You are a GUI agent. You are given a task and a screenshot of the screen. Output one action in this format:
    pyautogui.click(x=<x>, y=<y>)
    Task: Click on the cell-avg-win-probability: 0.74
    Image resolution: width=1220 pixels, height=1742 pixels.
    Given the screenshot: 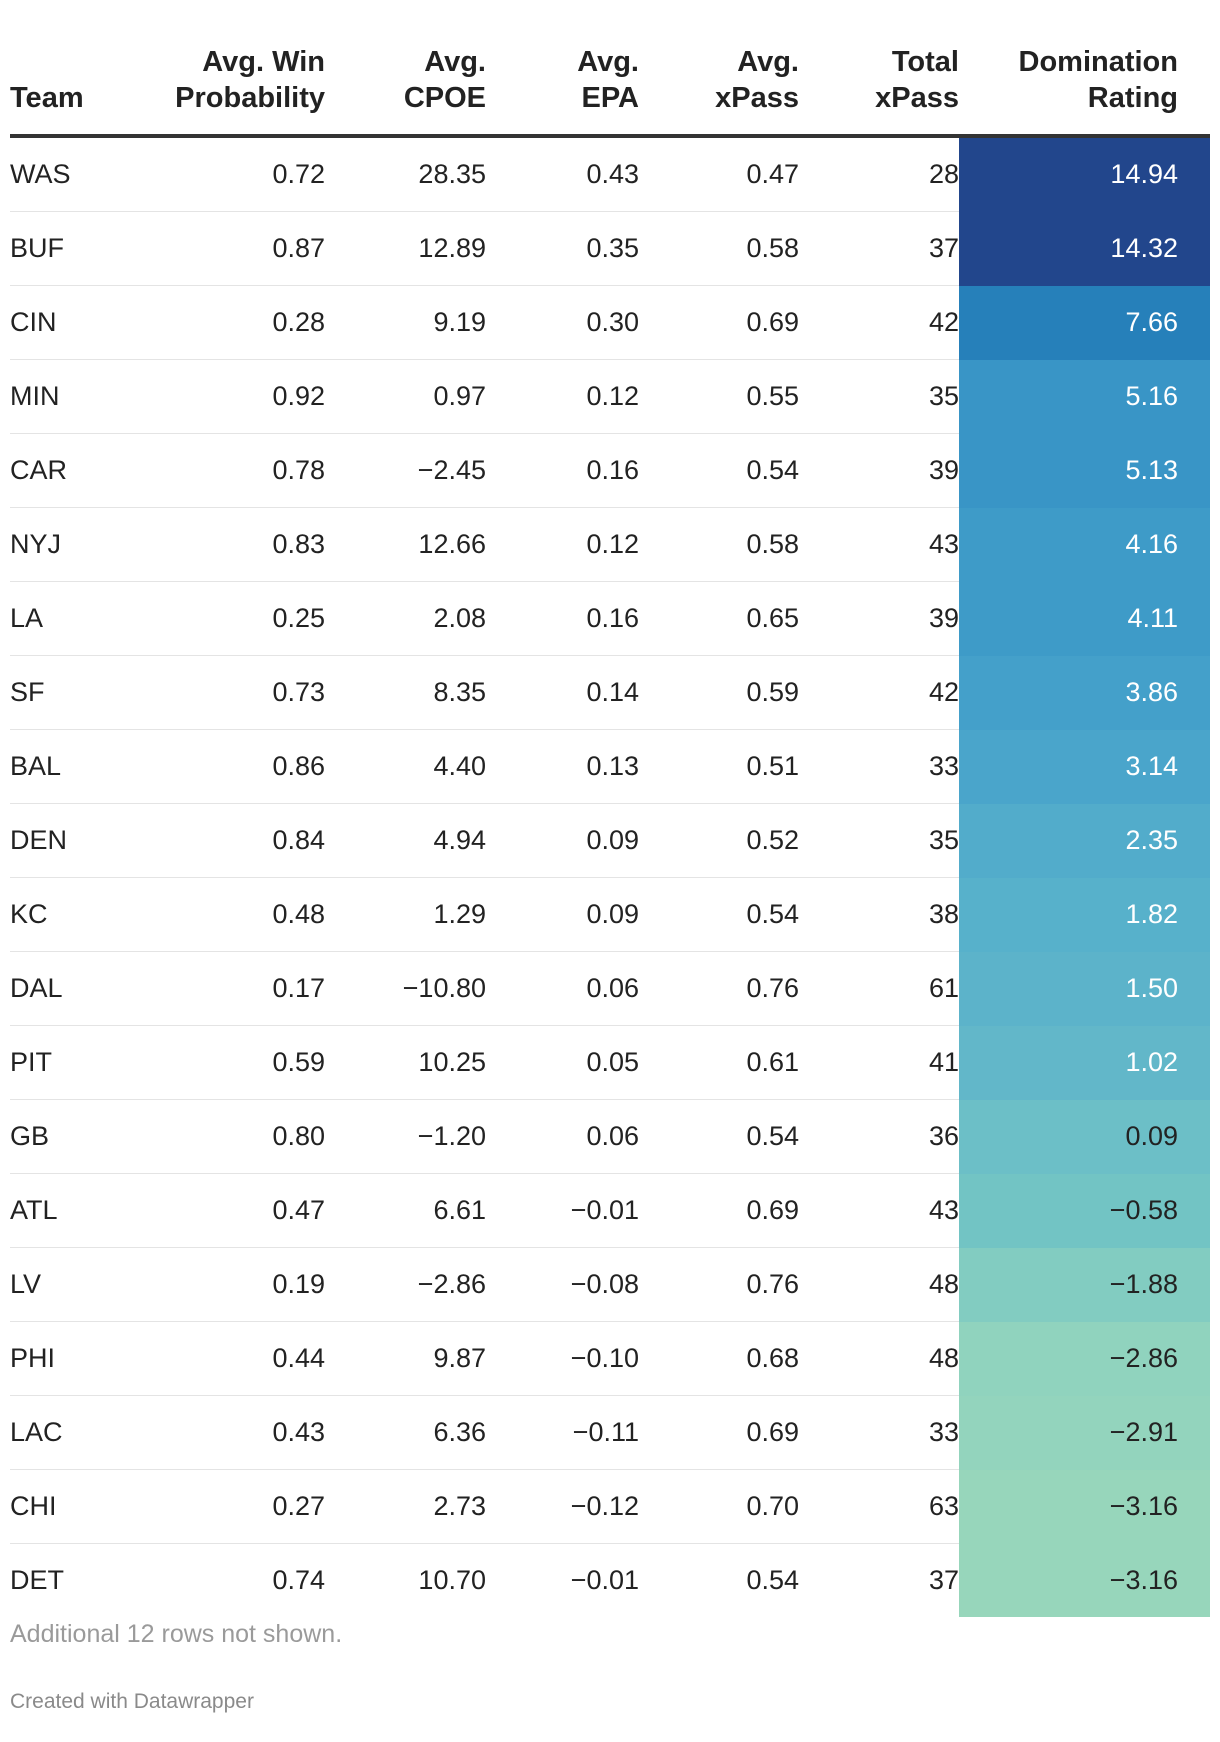 What is the action you would take?
    pyautogui.click(x=298, y=1580)
    